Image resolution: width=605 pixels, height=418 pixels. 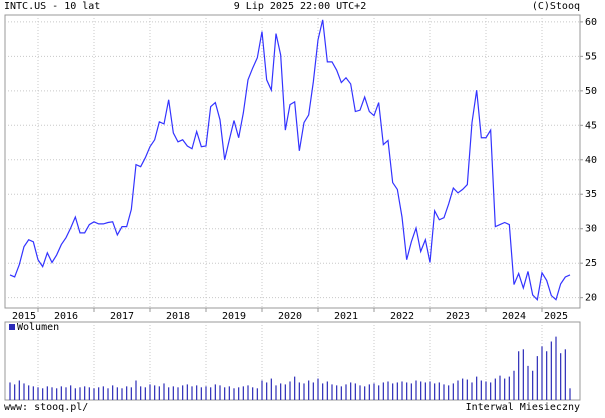 What do you see at coordinates (52, 6) in the screenshot?
I see `symbol: INTC.US - 10 lat` at bounding box center [52, 6].